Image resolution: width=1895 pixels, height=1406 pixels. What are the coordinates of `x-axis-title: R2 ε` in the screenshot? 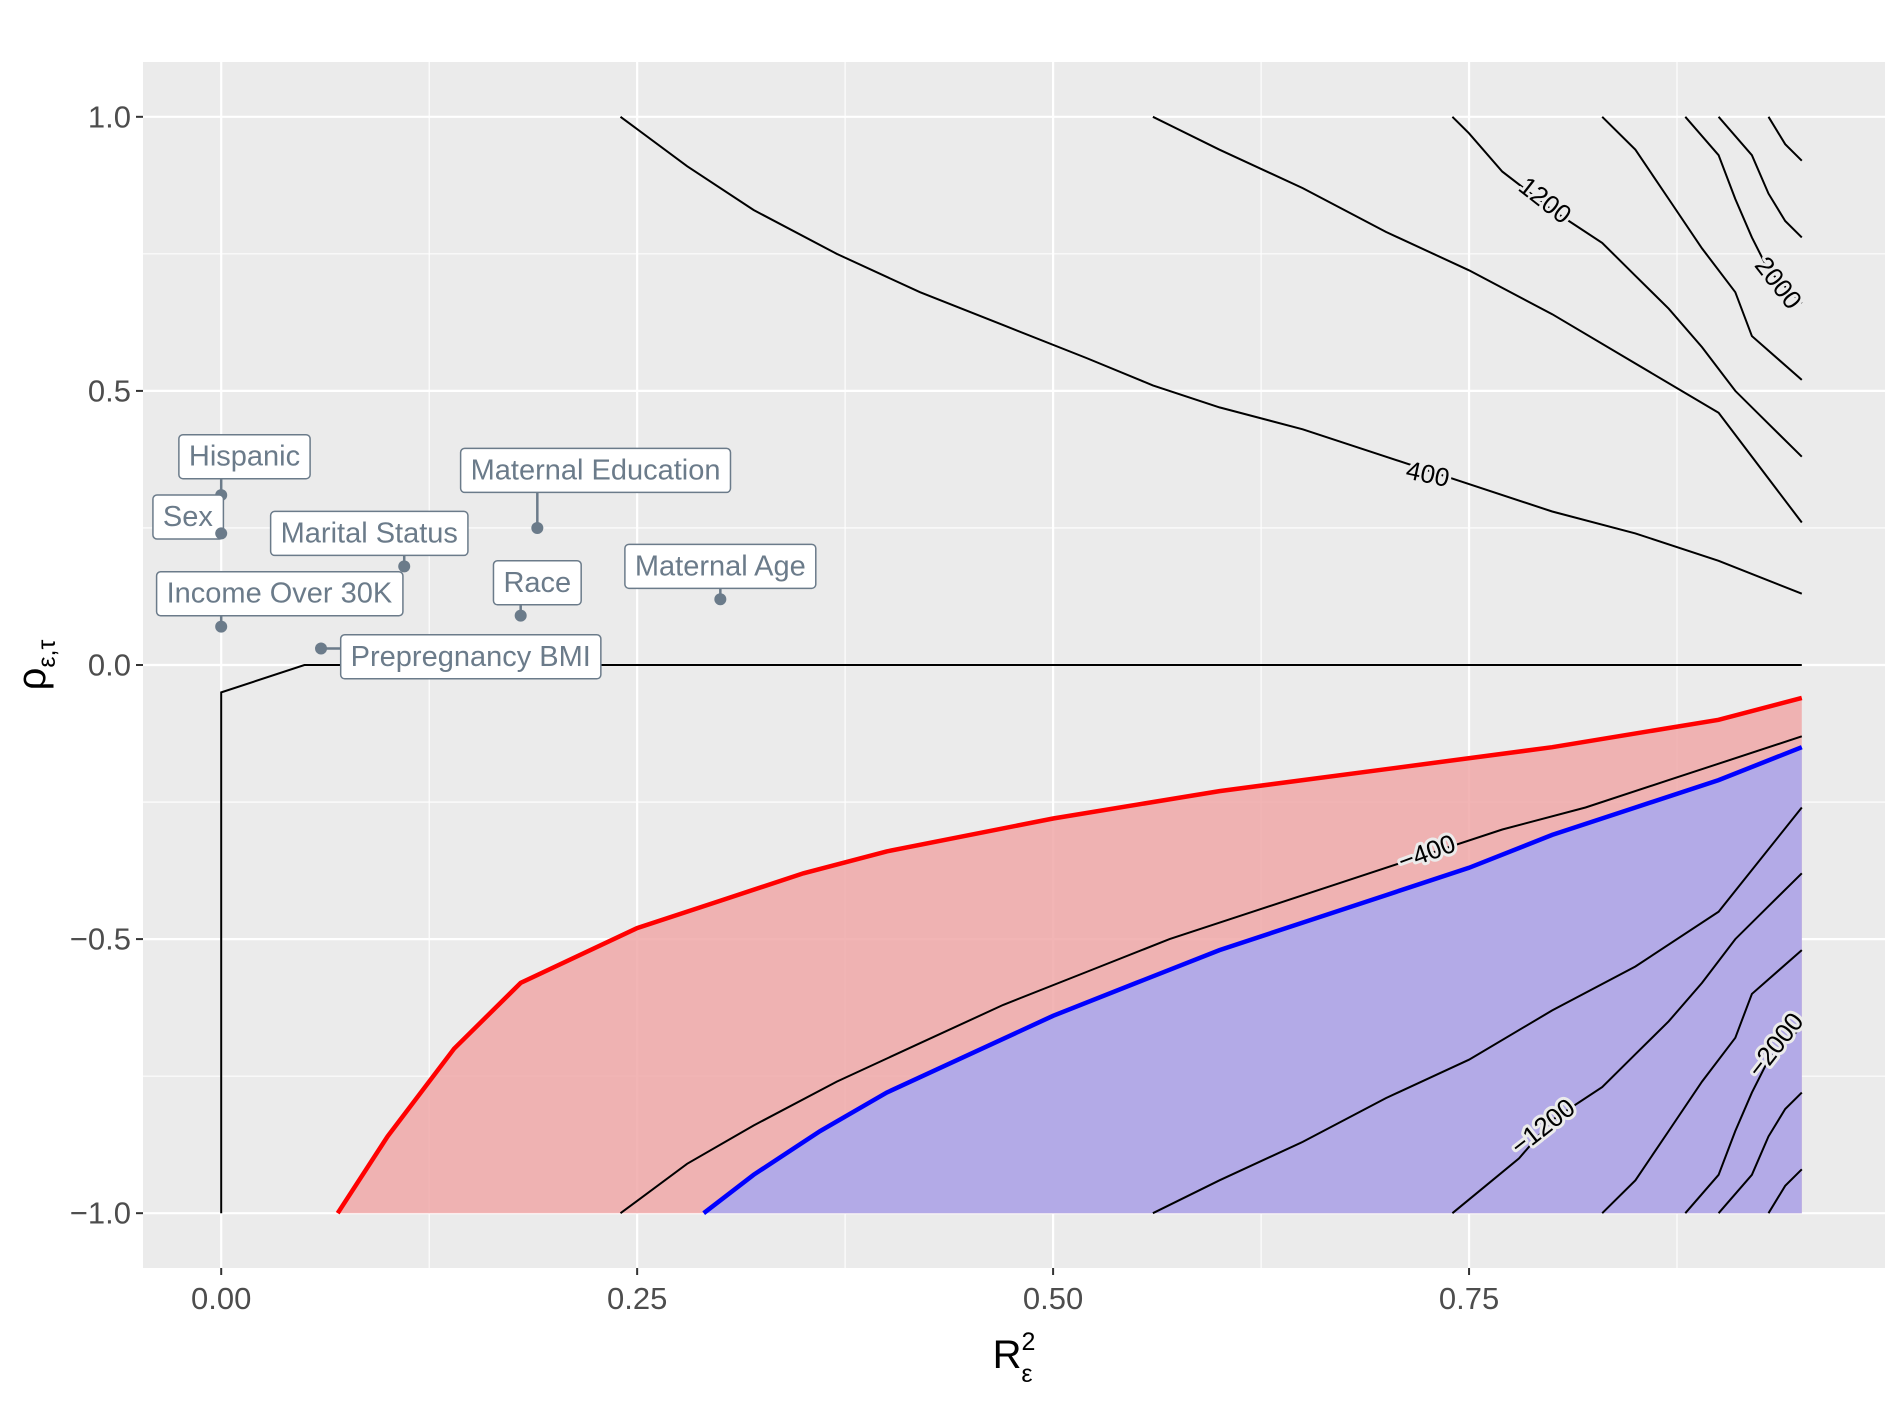 It's located at (1014, 1358).